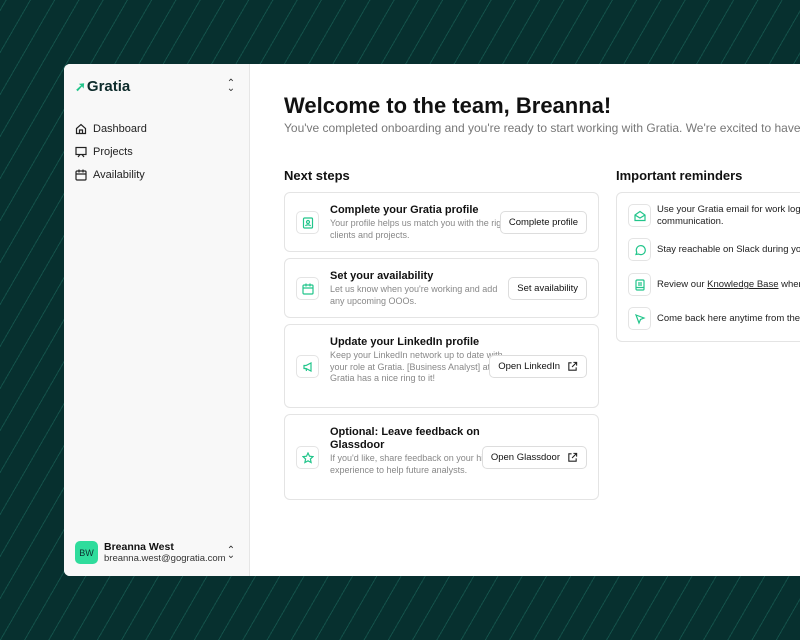  I want to click on set-availability-button: Set availability, so click(547, 288).